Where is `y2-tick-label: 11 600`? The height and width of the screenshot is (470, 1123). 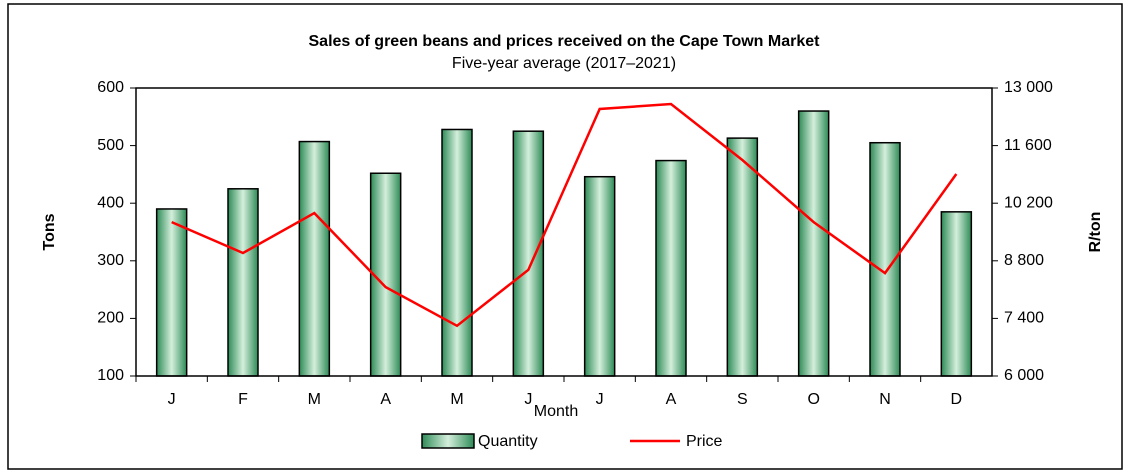
y2-tick-label: 11 600 is located at coordinates (1028, 145).